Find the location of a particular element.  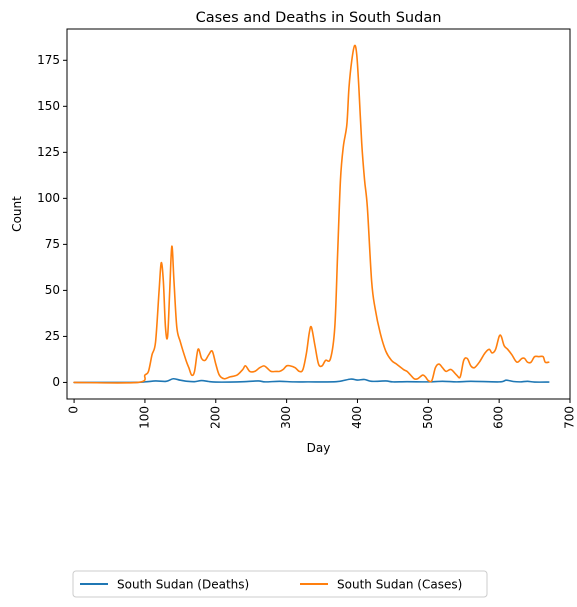

legend-label-deaths: South Sudan (Deaths) is located at coordinates (183, 585).